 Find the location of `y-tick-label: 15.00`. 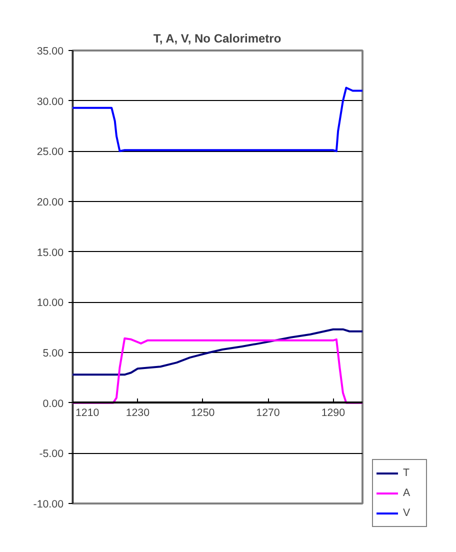

y-tick-label: 15.00 is located at coordinates (50, 252).